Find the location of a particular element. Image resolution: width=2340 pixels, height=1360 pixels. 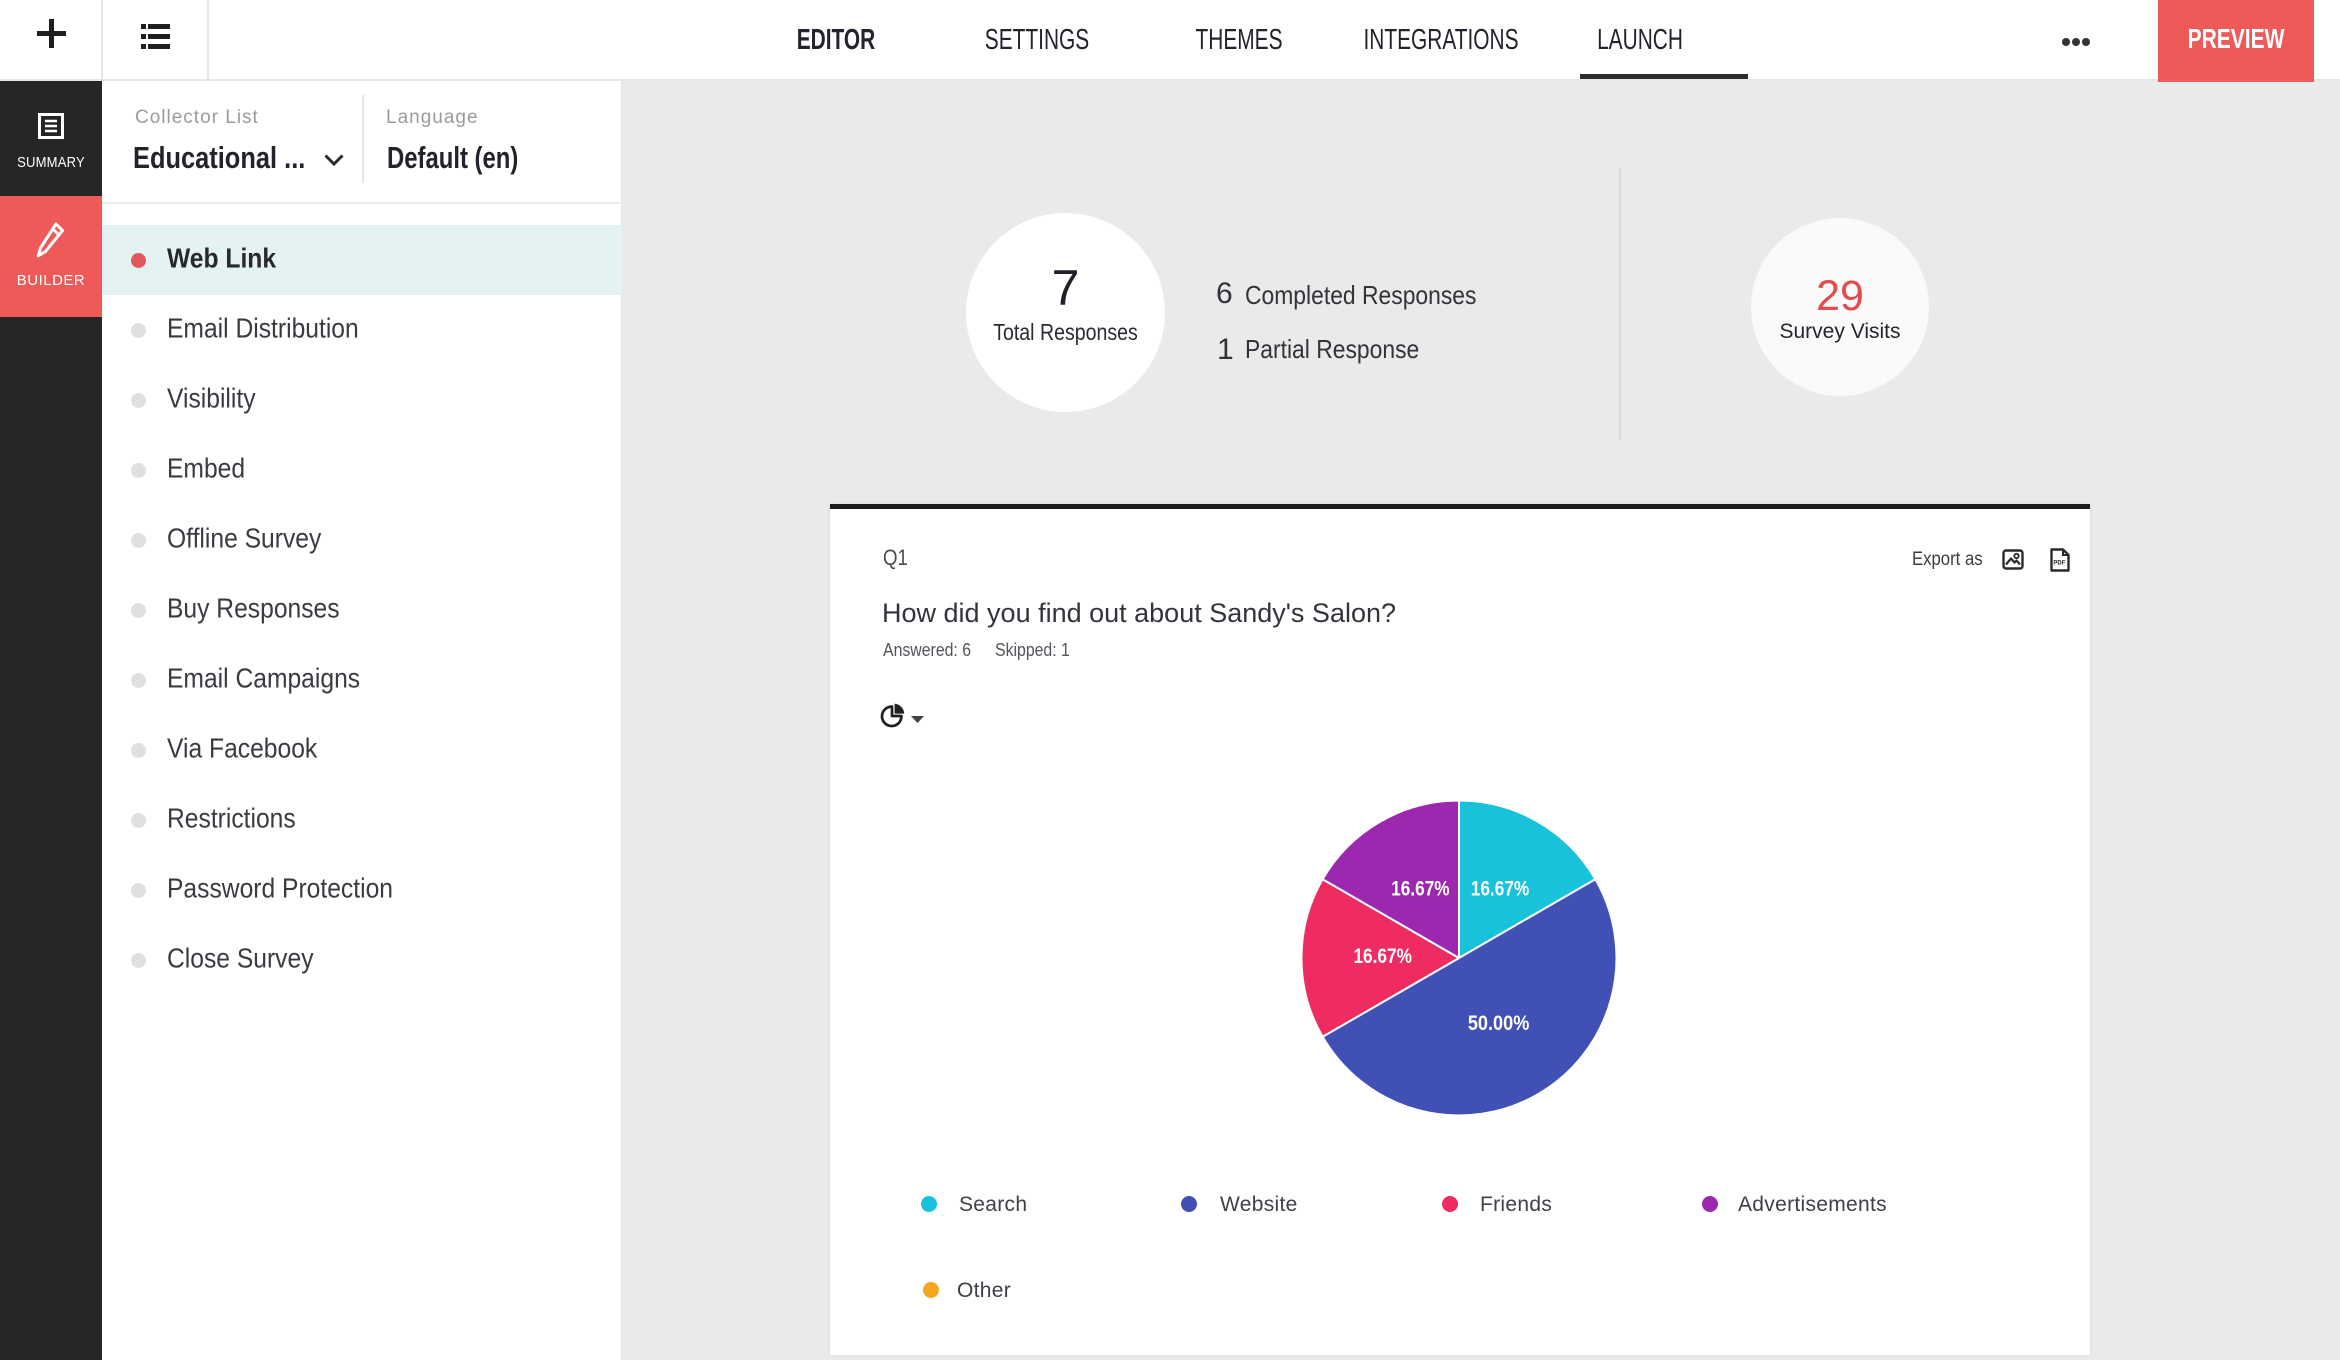

svg-text: PDF is located at coordinates (2059, 564).